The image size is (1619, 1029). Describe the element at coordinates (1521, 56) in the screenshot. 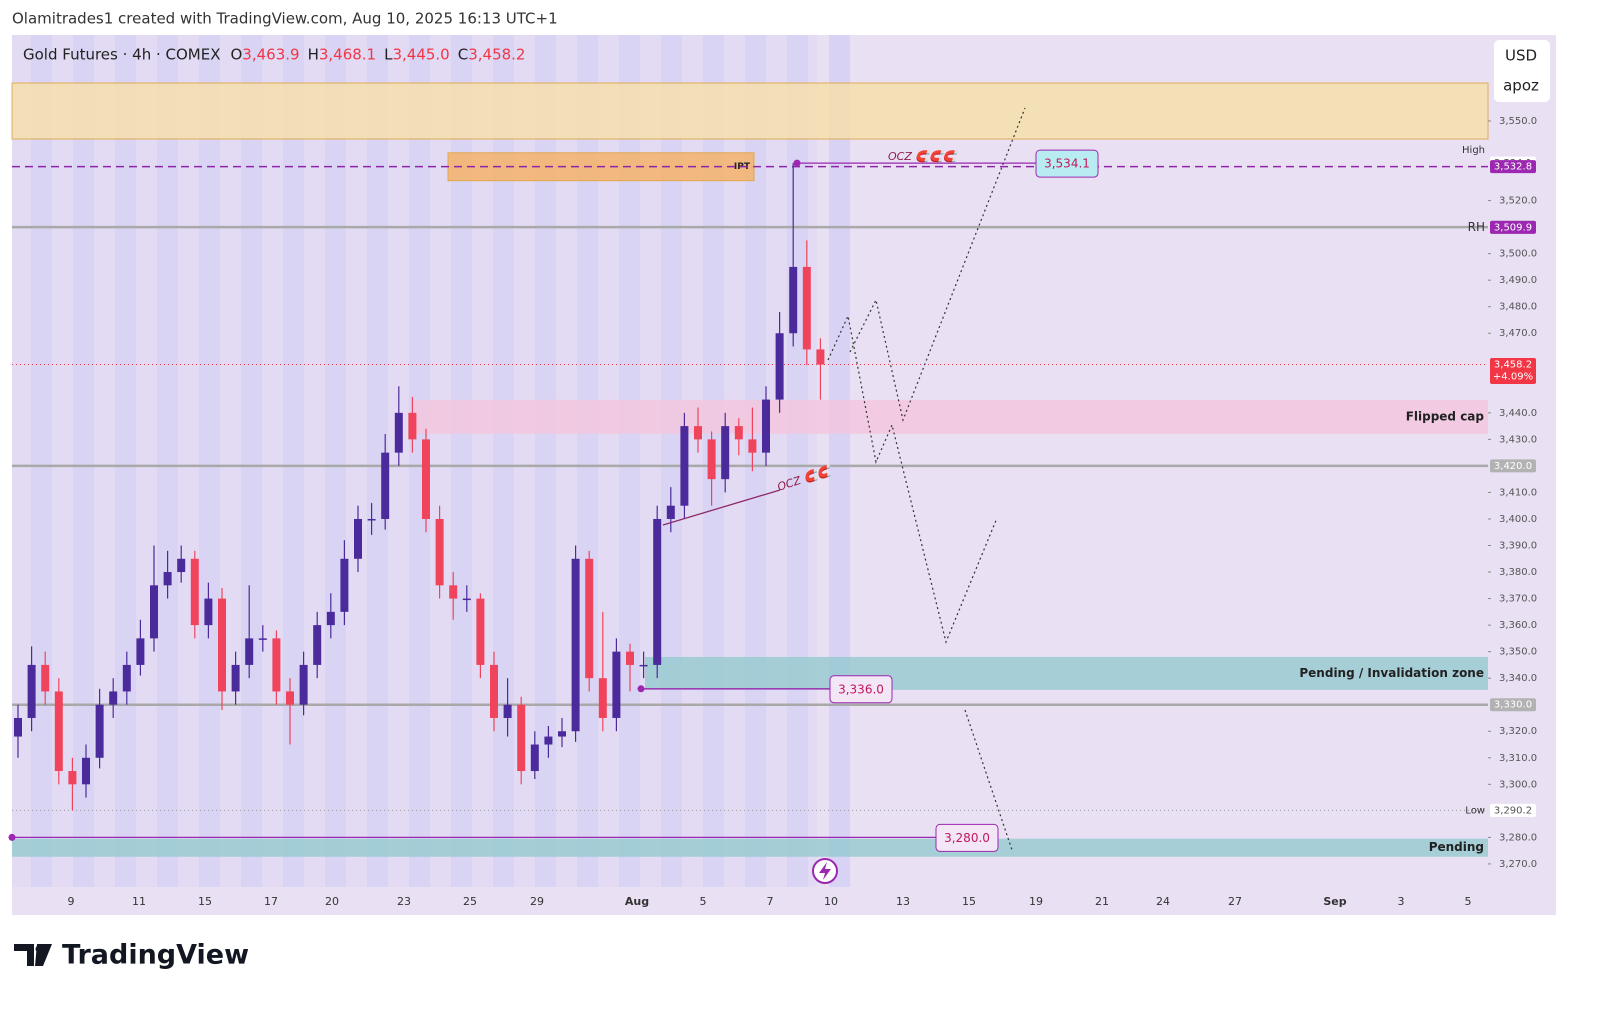

I see `currency: USD` at that location.